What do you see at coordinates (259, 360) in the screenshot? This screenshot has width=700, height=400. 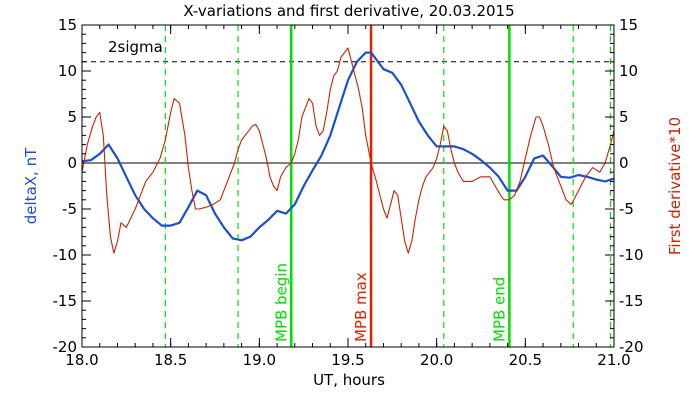 I see `x-tick-label: 19.0` at bounding box center [259, 360].